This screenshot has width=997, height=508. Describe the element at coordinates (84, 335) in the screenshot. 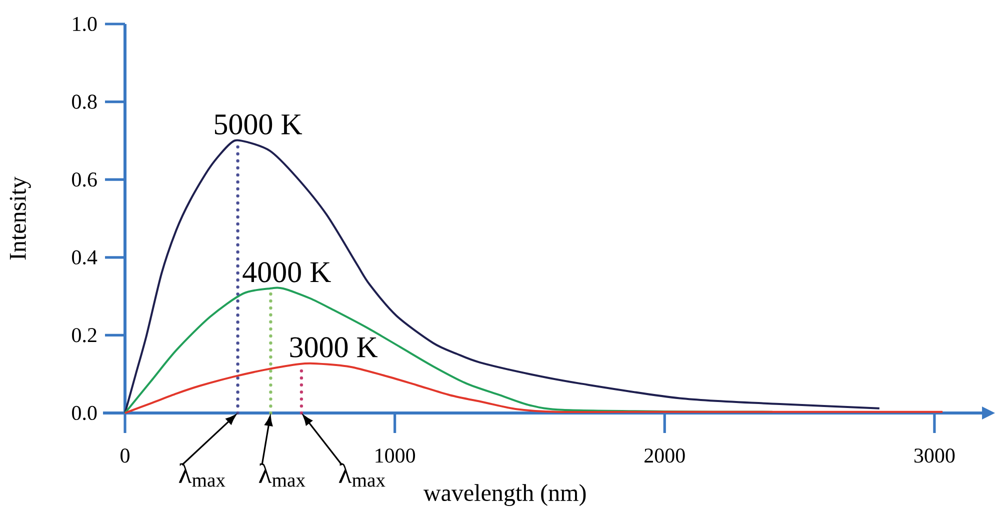

I see `y-tick-label: 0.2` at that location.